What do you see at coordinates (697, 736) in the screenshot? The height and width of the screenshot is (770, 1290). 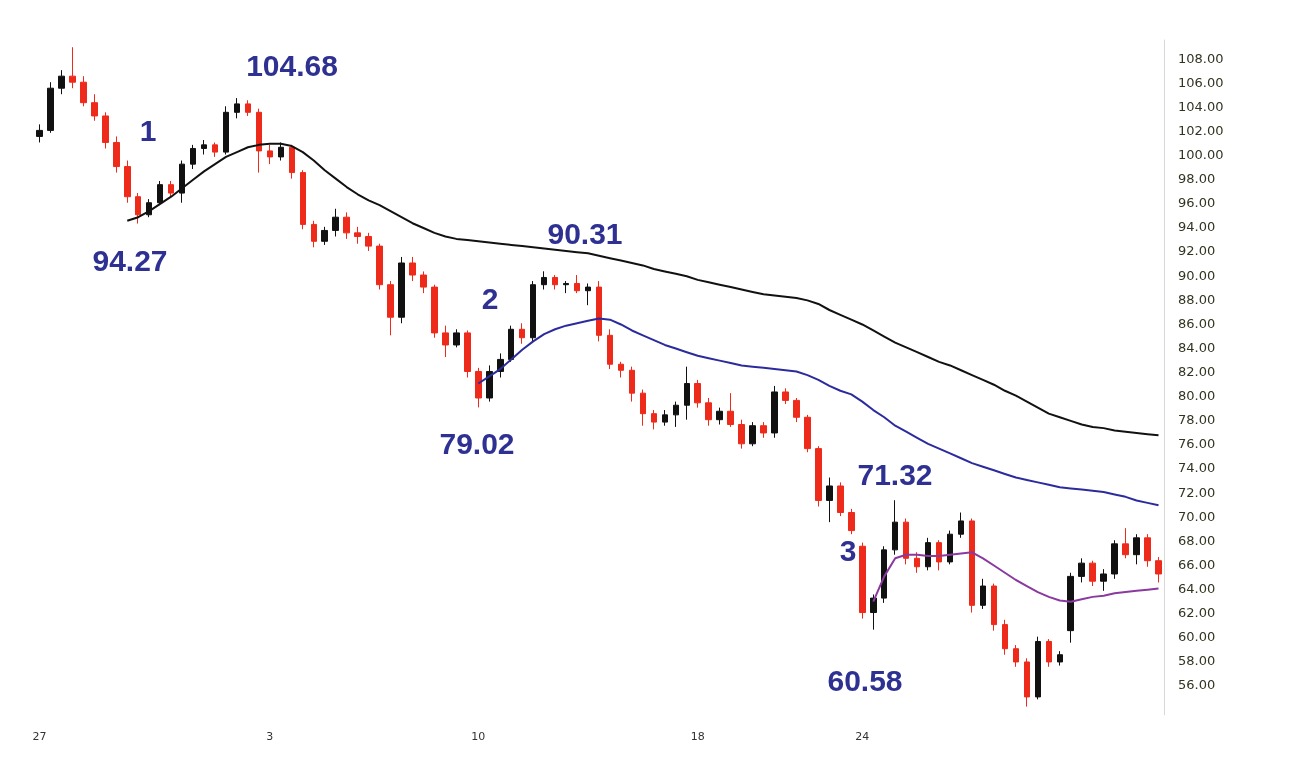 I see `x-tick-label: 18` at bounding box center [697, 736].